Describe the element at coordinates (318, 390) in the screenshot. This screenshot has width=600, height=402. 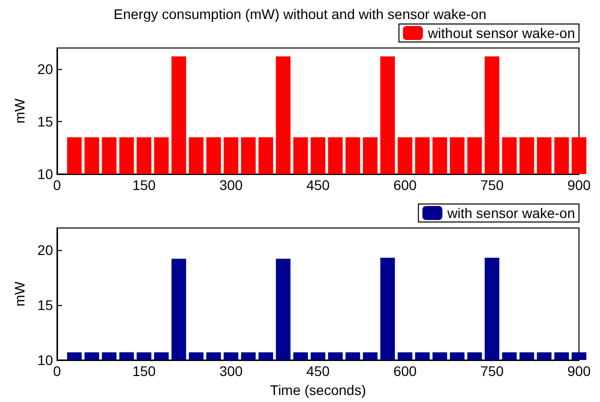
I see `x-axis-title: Time (seconds)` at that location.